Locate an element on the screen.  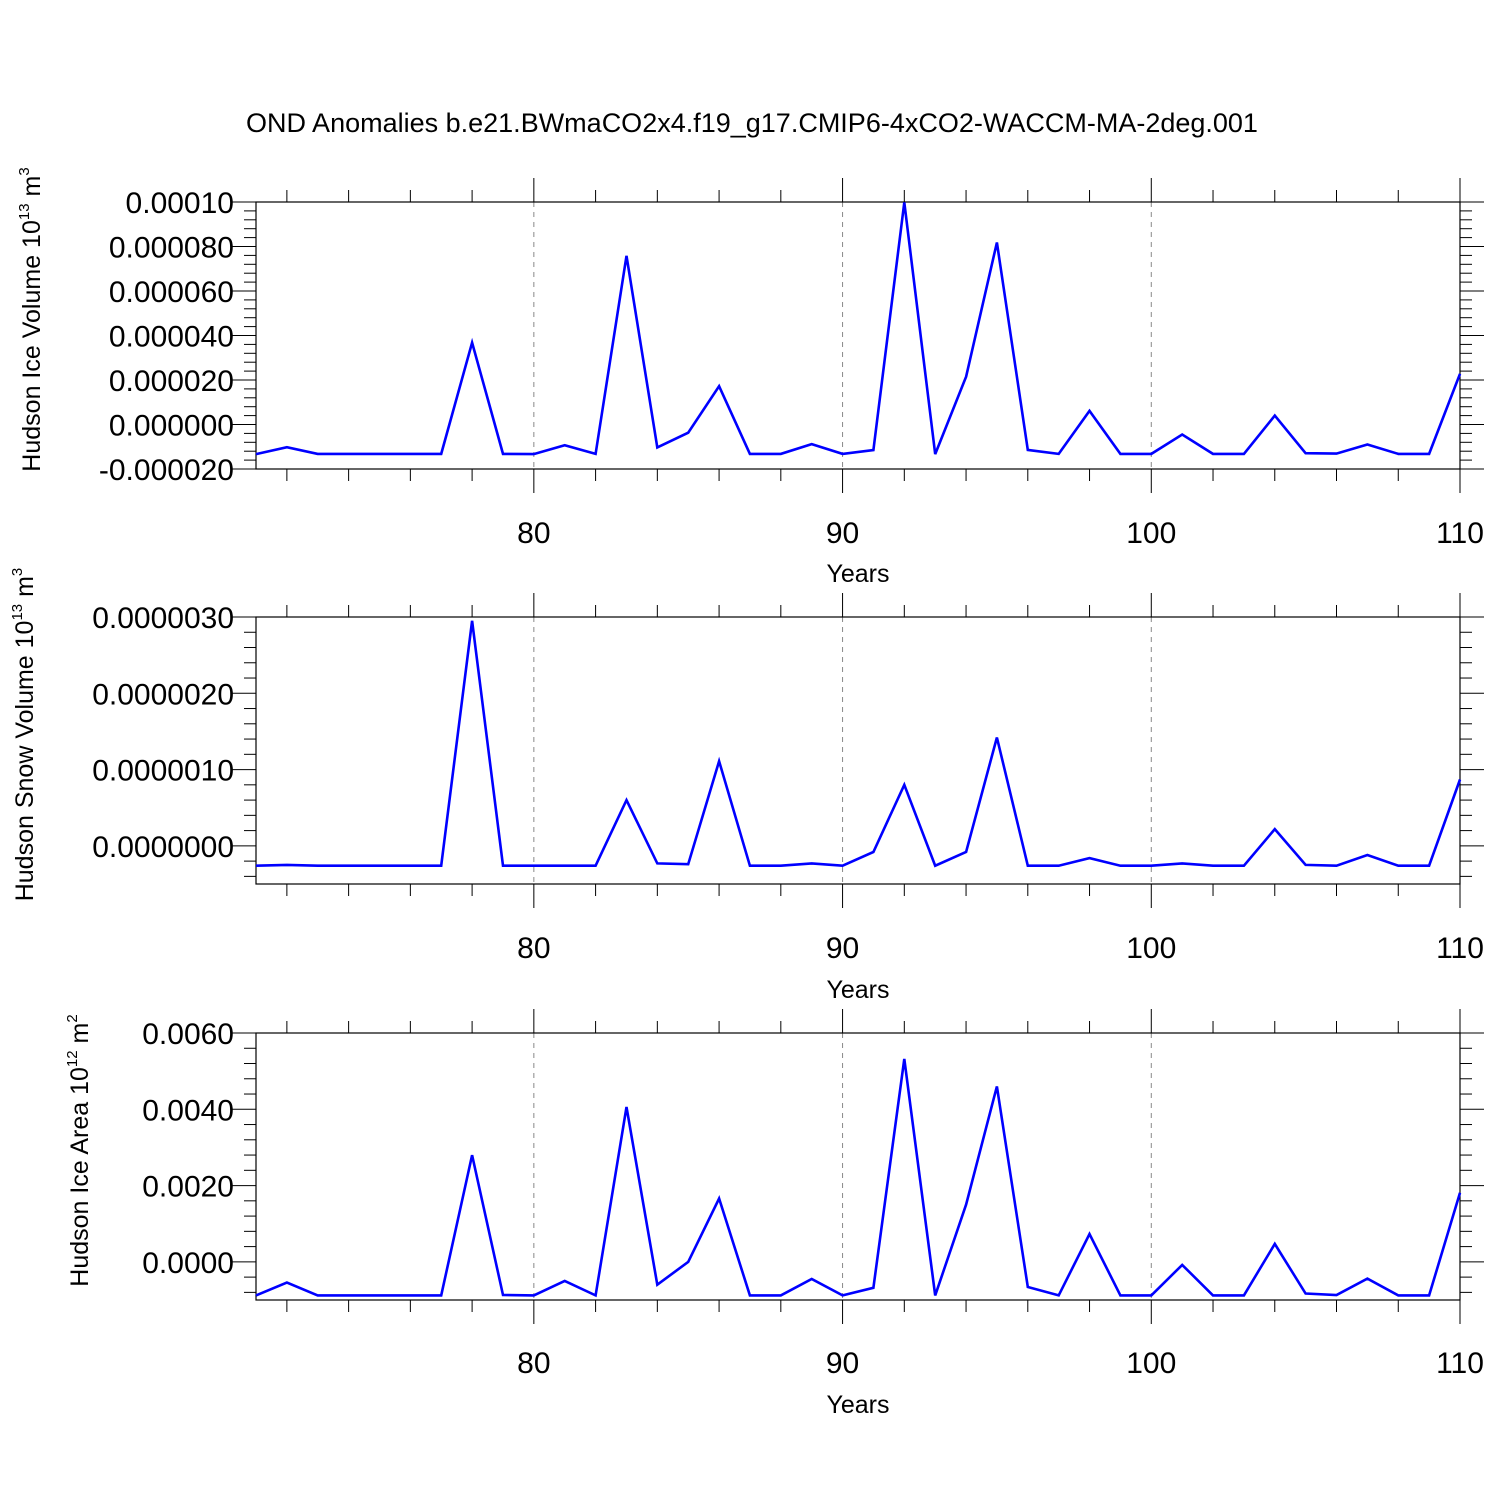
y-tick-label: 0.000080 is located at coordinates (171, 248).